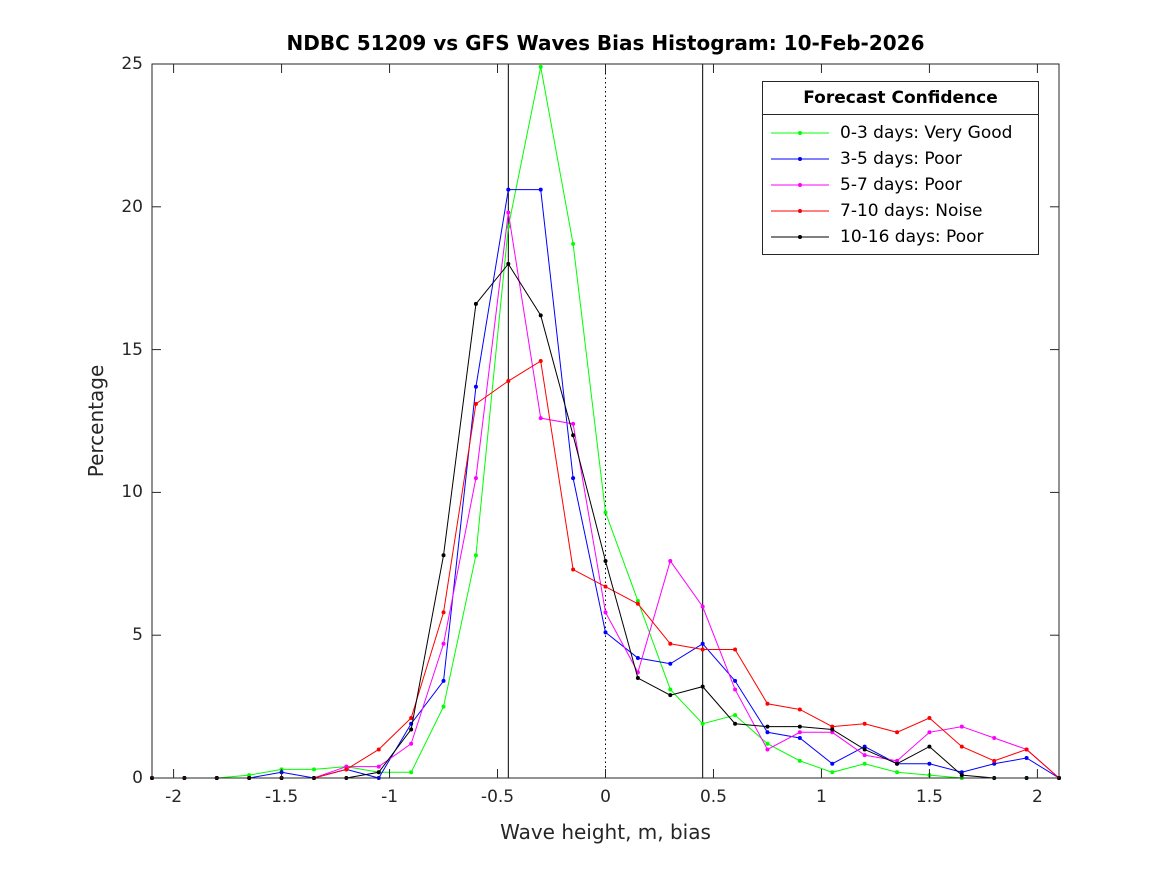 This screenshot has width=1167, height=875. Describe the element at coordinates (900, 98) in the screenshot. I see `legend-title: Forecast Confidence` at that location.